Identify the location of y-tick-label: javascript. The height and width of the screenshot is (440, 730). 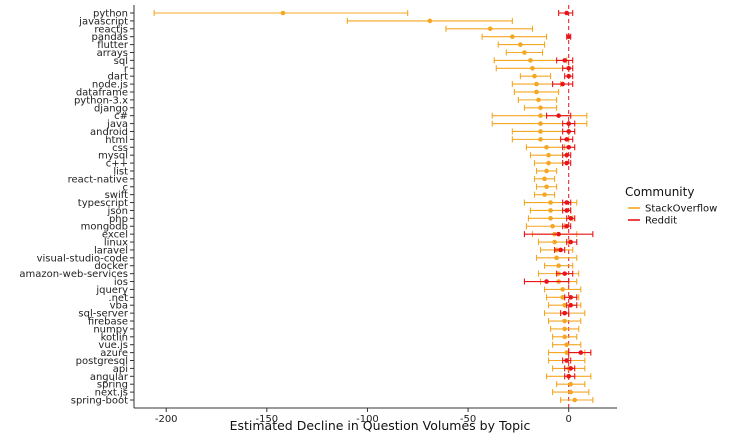
(103, 21).